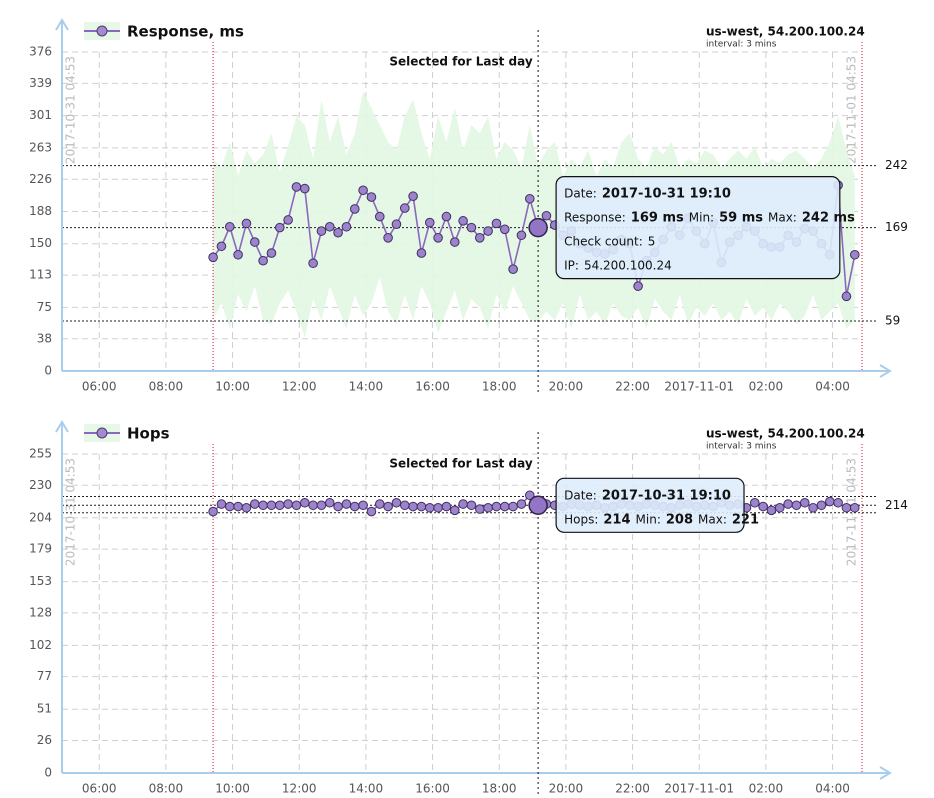 This screenshot has height=798, width=934. What do you see at coordinates (657, 217) in the screenshot?
I see `tooltip-value: 169 ms` at bounding box center [657, 217].